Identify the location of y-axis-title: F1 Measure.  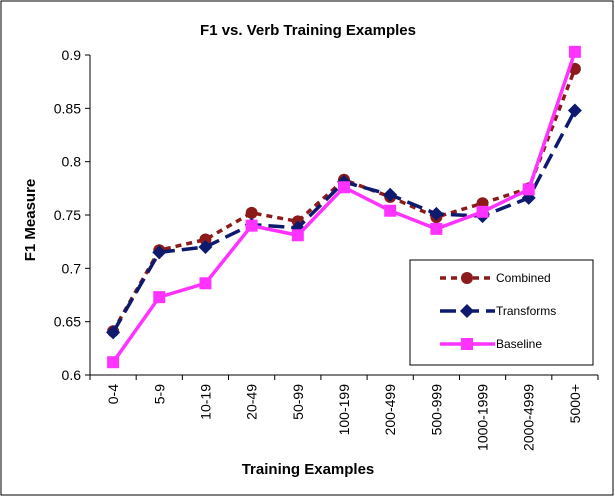
(30, 220).